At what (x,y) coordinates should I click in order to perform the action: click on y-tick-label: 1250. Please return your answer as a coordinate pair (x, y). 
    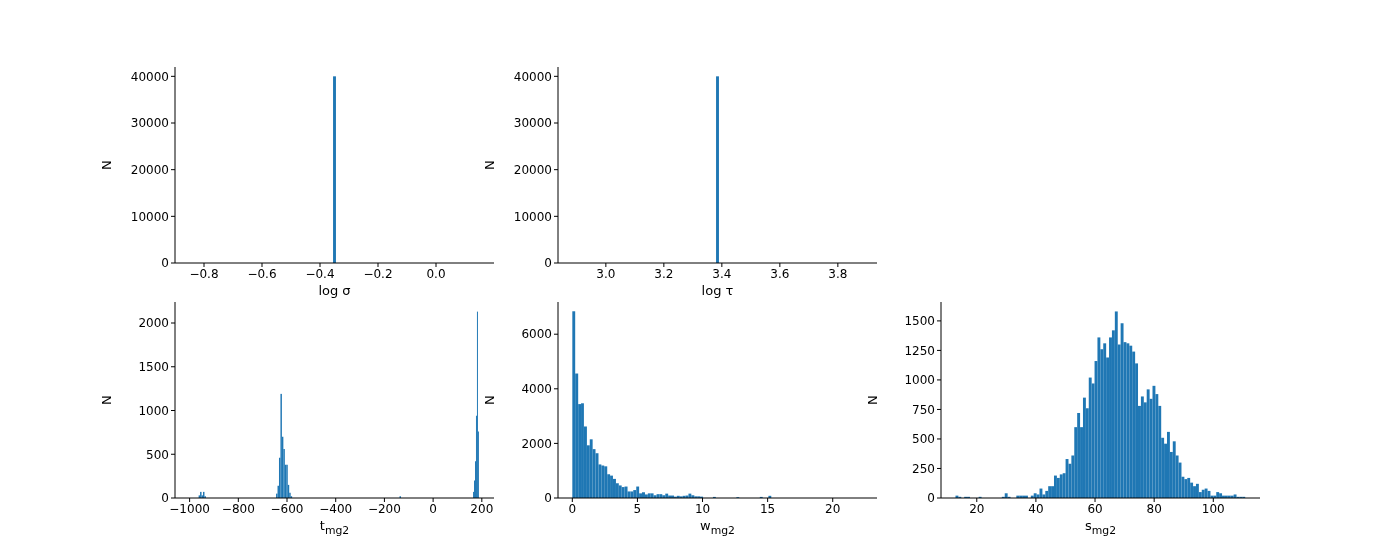
    Looking at the image, I should click on (919, 350).